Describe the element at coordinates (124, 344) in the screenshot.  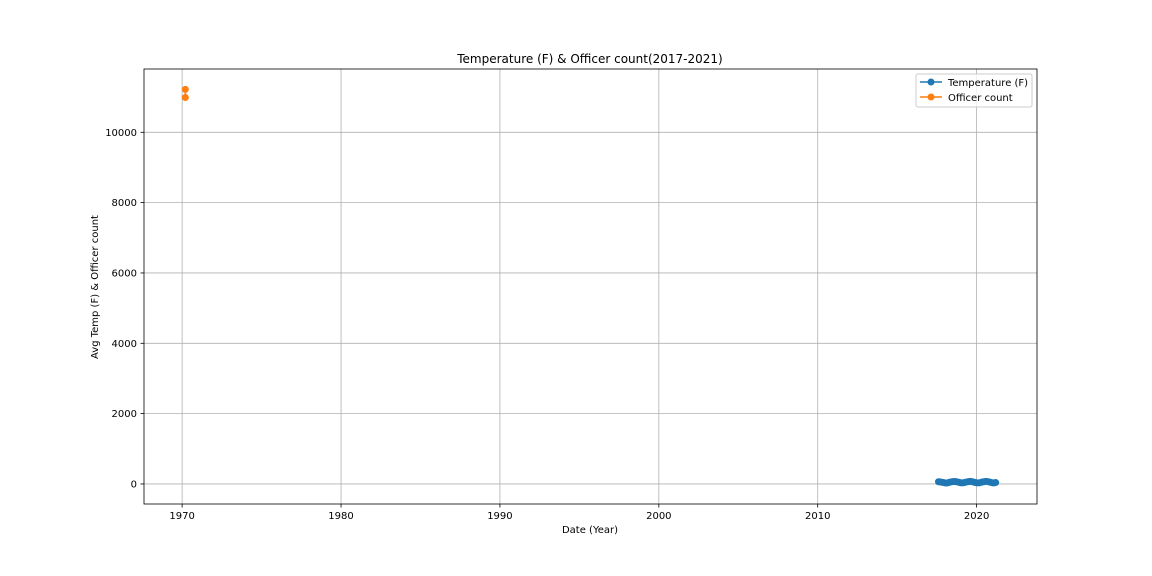
I see `y-tick-label: 4000` at that location.